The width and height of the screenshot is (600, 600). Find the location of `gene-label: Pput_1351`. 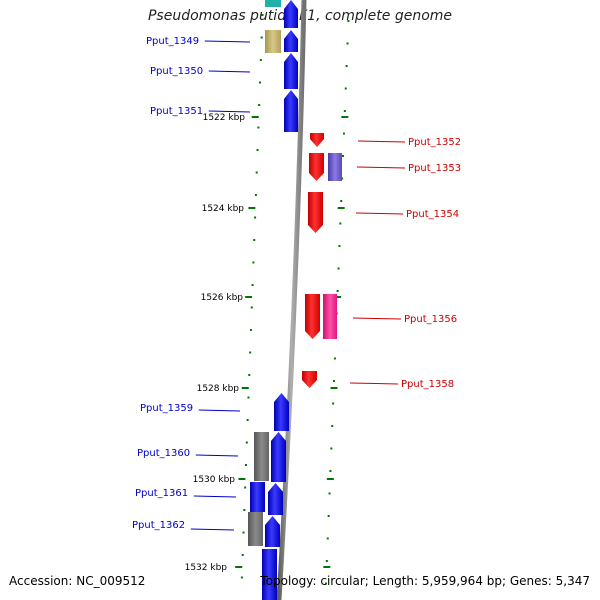

gene-label: Pput_1351 is located at coordinates (176, 111).